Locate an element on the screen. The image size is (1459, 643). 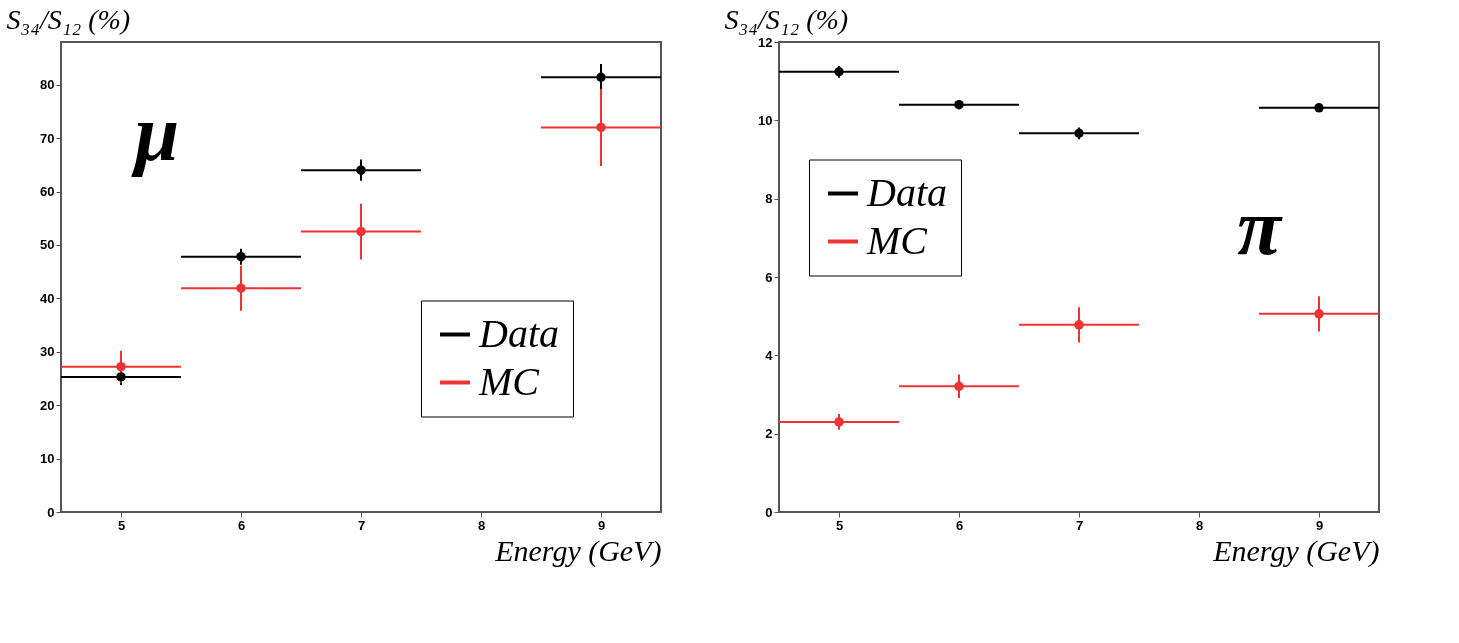
y-tick-label: 30 is located at coordinates (47, 352).